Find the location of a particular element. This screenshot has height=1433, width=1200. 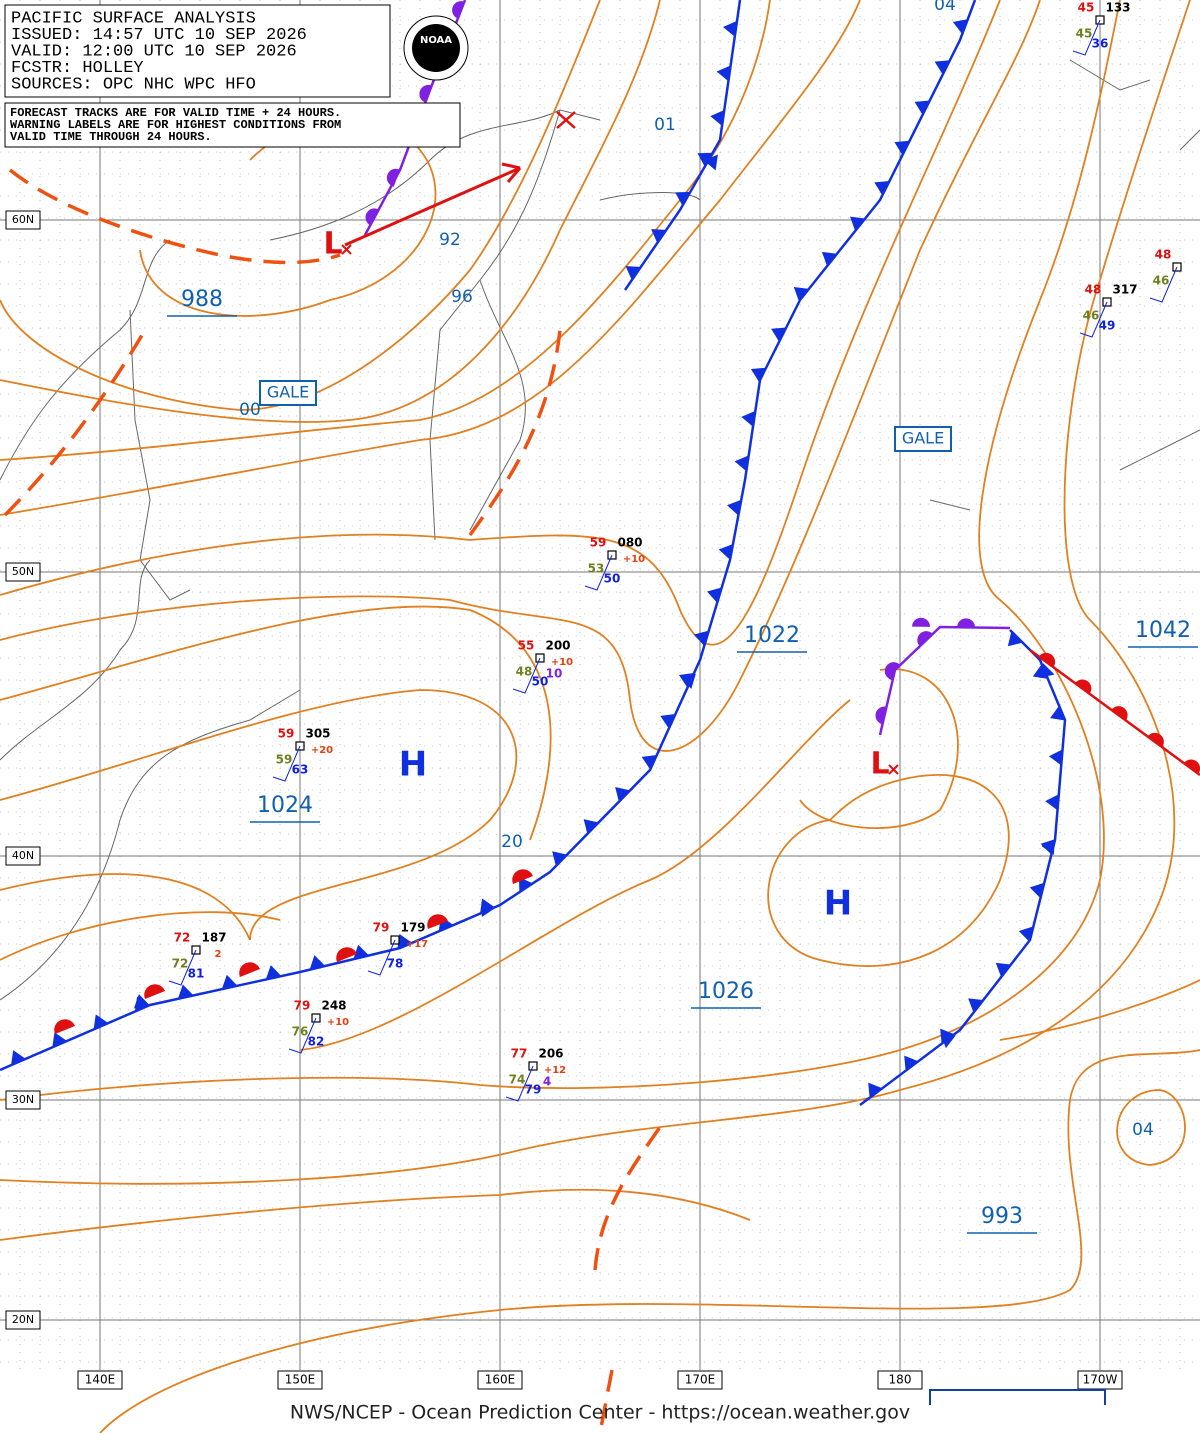

logo-text: NOAA is located at coordinates (436, 40).